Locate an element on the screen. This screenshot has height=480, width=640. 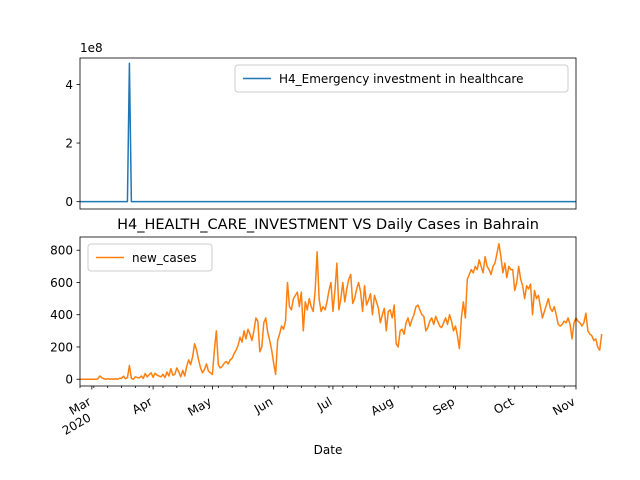
x-tick-label: Sep is located at coordinates (443, 405).